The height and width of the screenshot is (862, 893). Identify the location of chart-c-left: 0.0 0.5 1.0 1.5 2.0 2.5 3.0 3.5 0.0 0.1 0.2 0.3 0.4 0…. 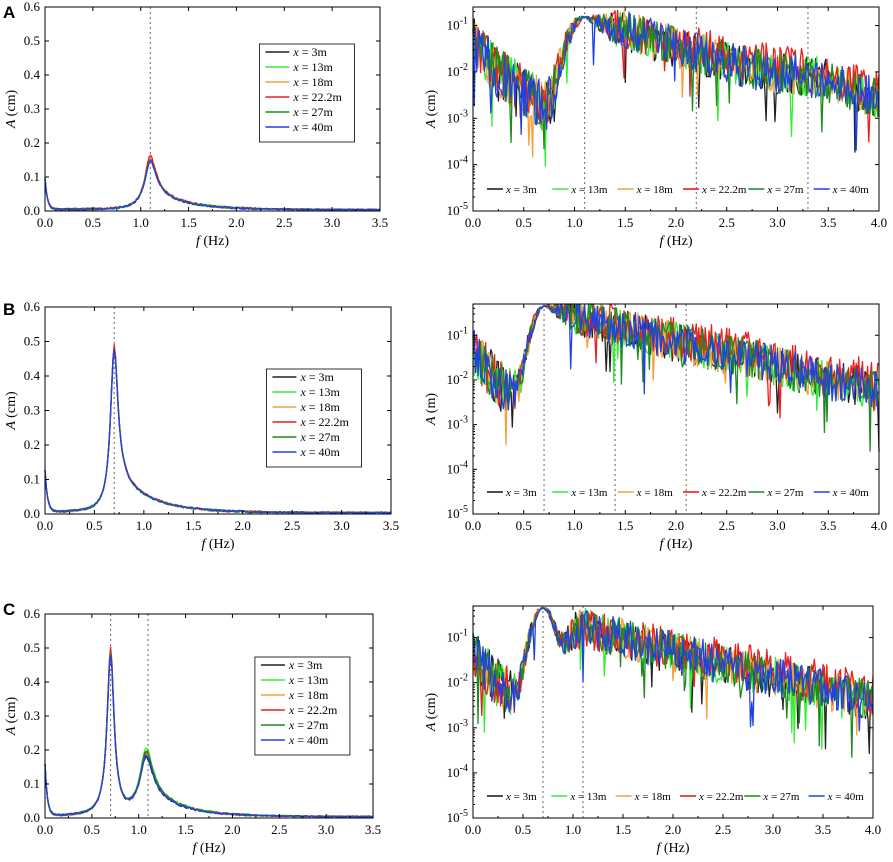
(192, 731).